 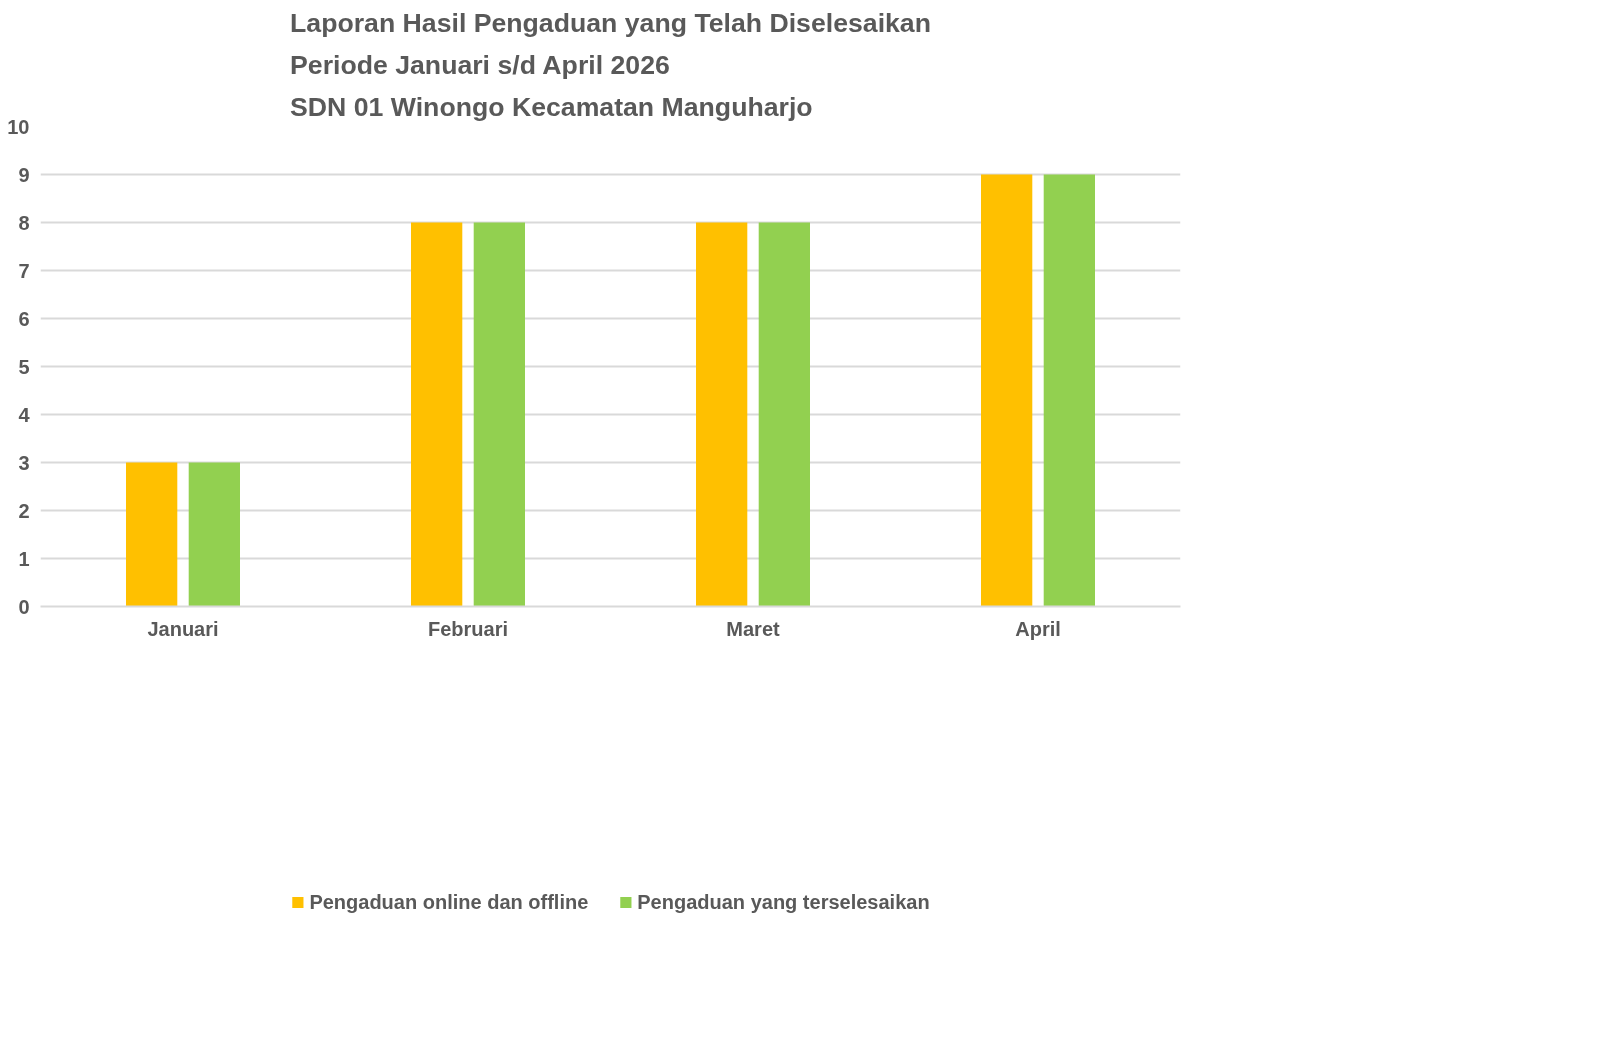 I want to click on y-tick-label: 8, so click(x=24, y=222).